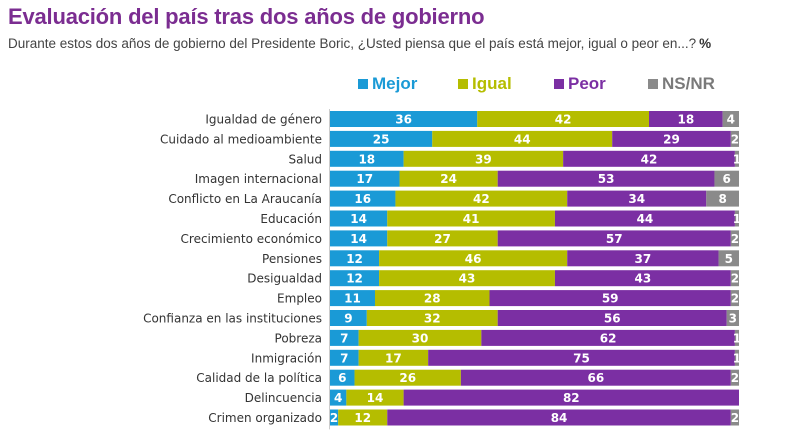  I want to click on value-label-peor: 75, so click(581, 358).